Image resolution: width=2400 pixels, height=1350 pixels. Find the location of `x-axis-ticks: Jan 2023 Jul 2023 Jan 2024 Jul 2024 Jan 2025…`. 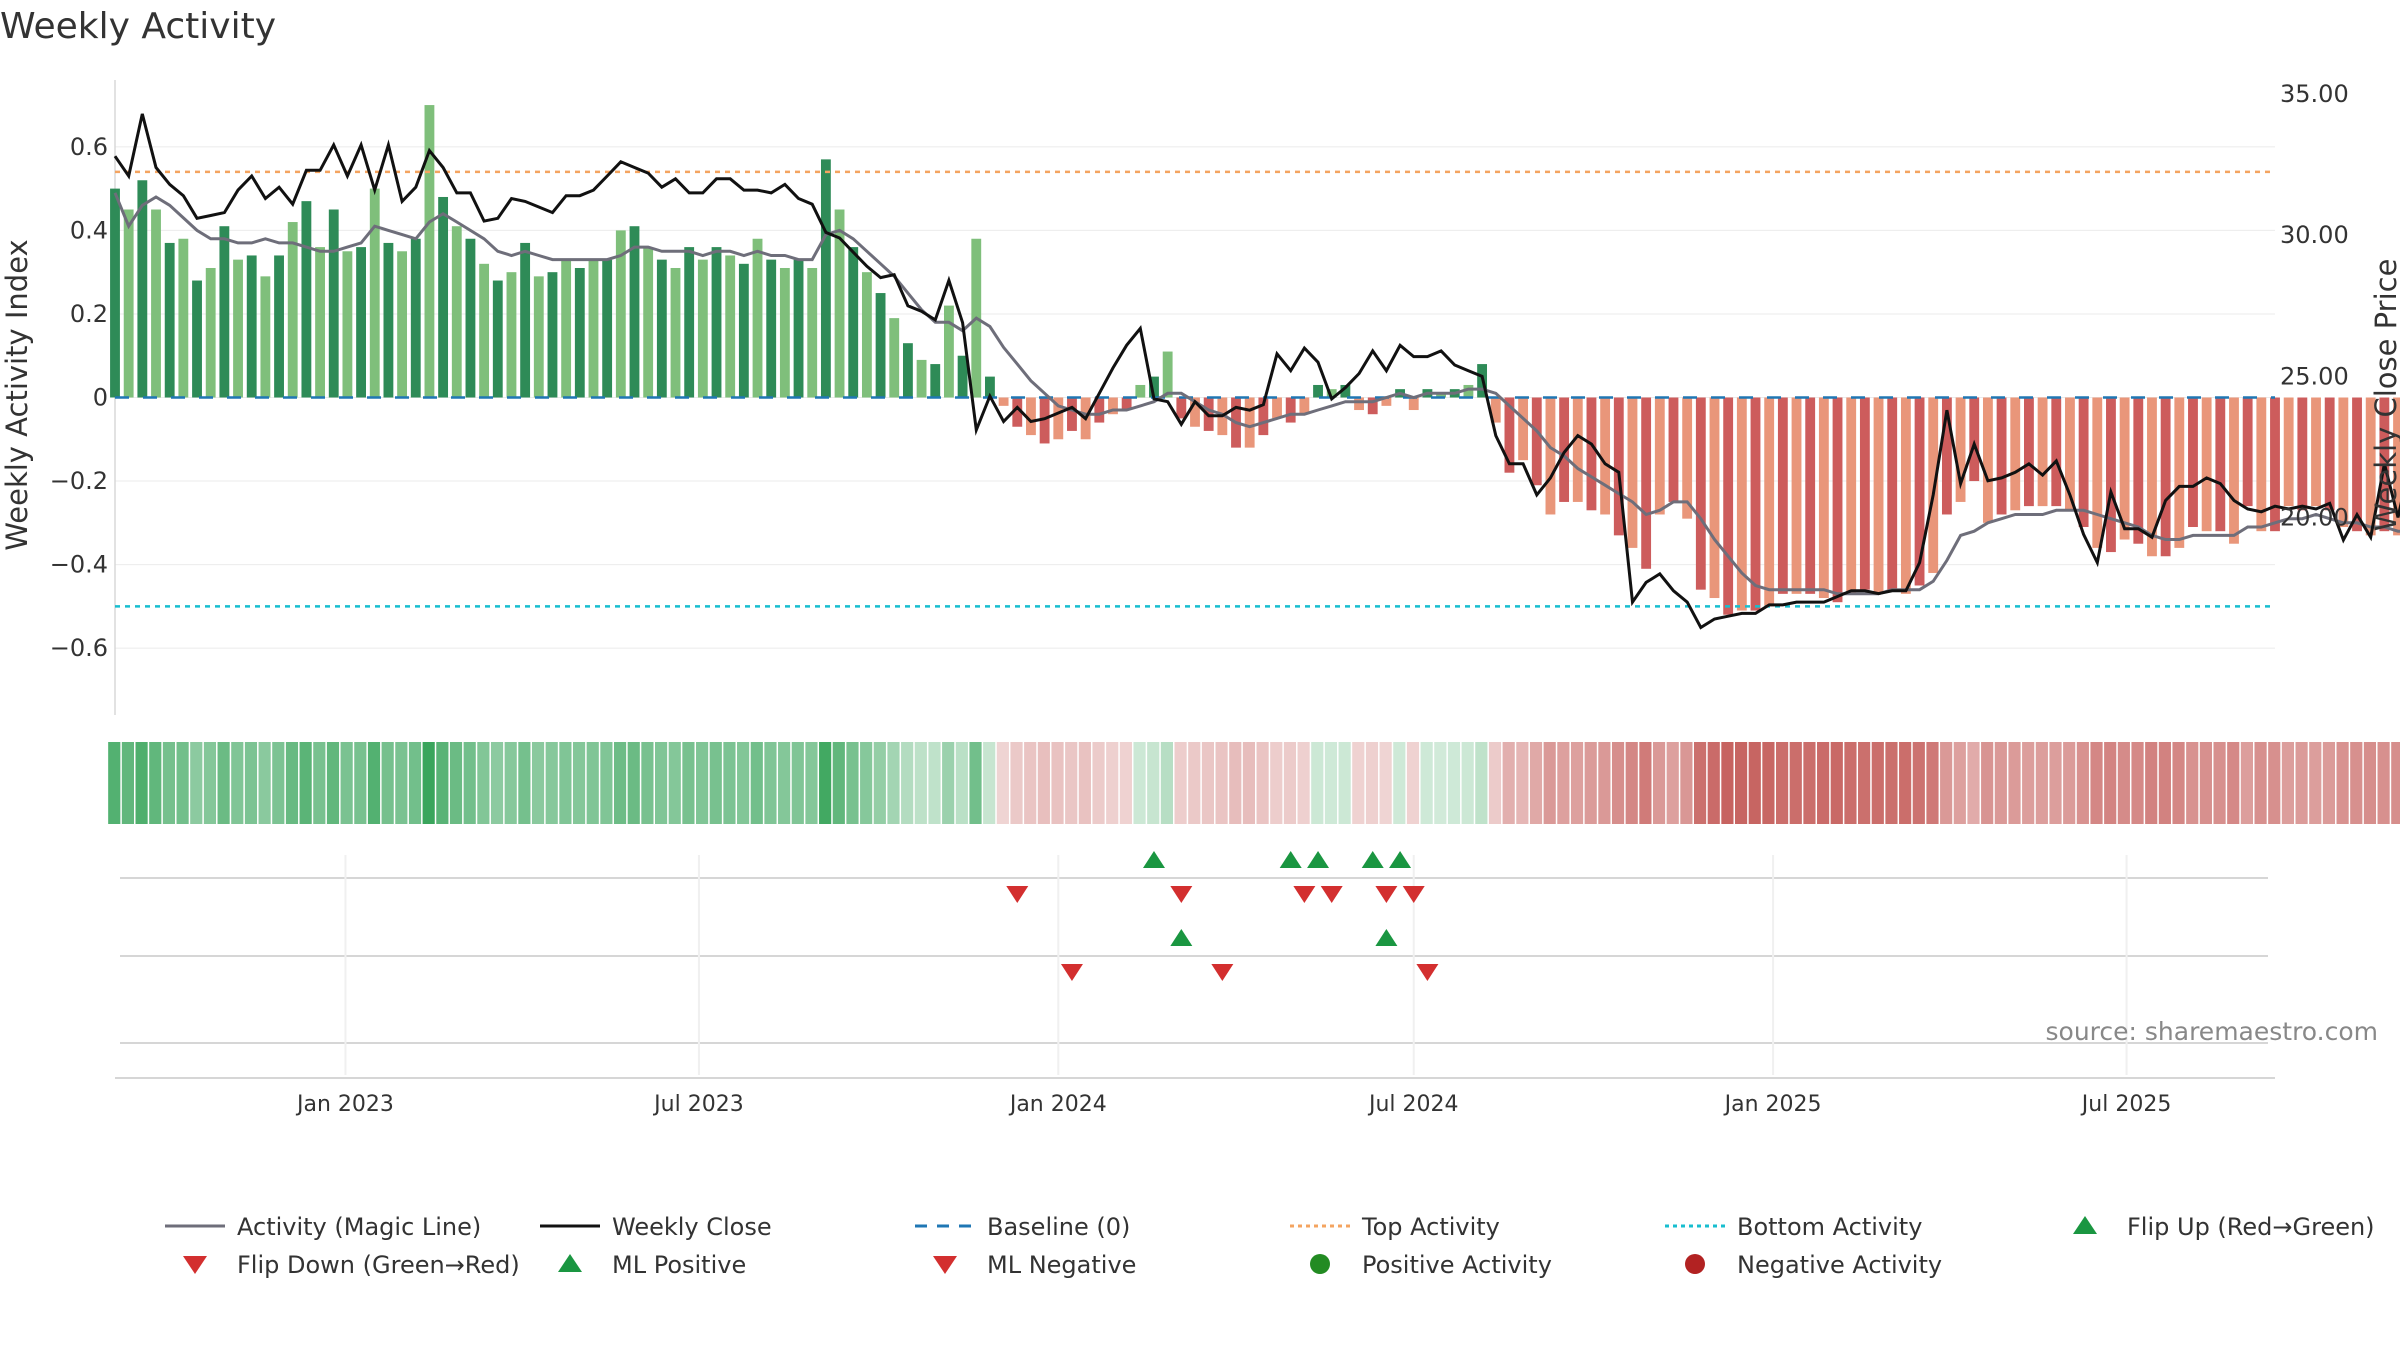

x-axis-ticks: Jan 2023 Jul 2023 Jan 2024 Jul 2024 Jan 2025… is located at coordinates (1233, 1104).